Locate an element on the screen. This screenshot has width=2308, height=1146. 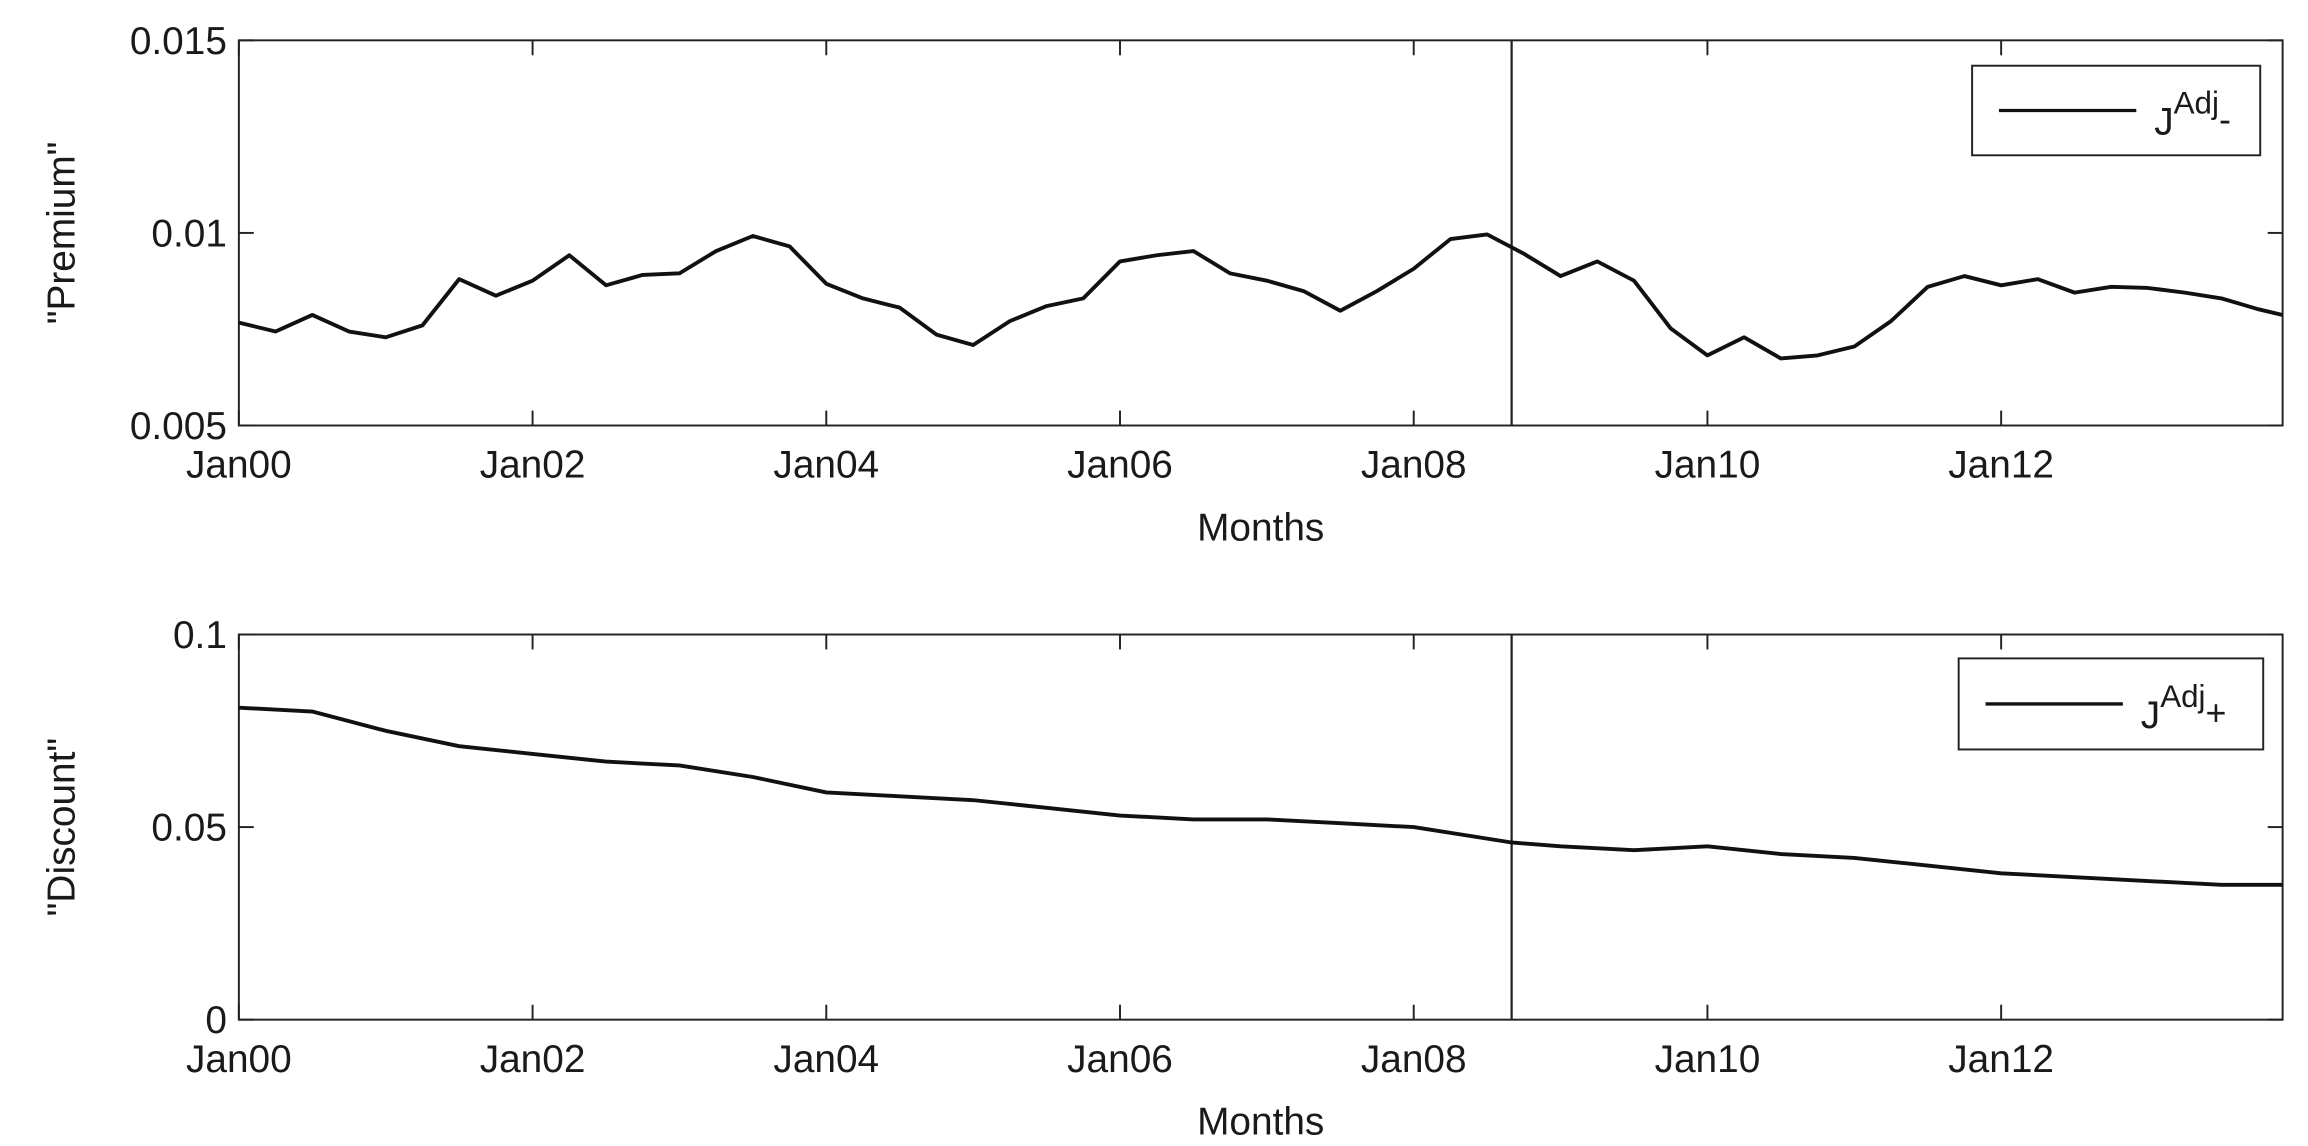
legend-subscript: + is located at coordinates (2216, 713).